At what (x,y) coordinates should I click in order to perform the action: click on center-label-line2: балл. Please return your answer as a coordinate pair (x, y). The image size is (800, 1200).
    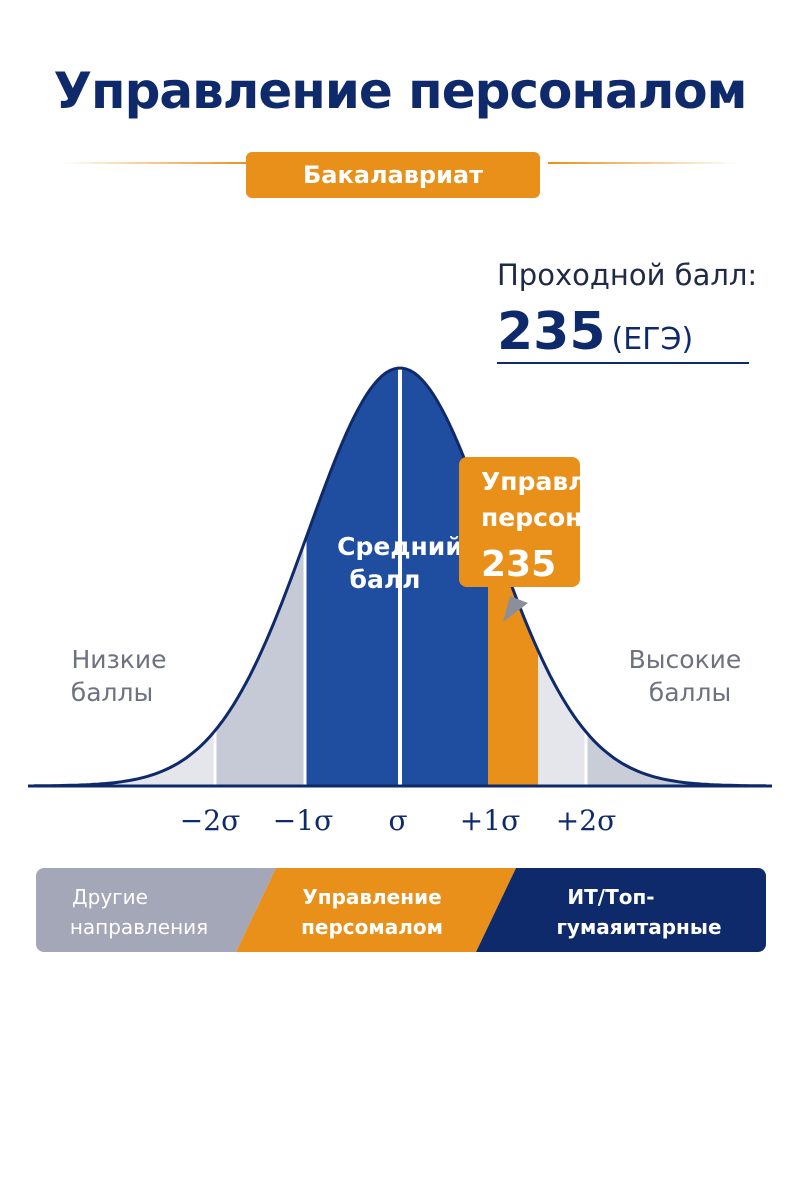
    Looking at the image, I should click on (385, 579).